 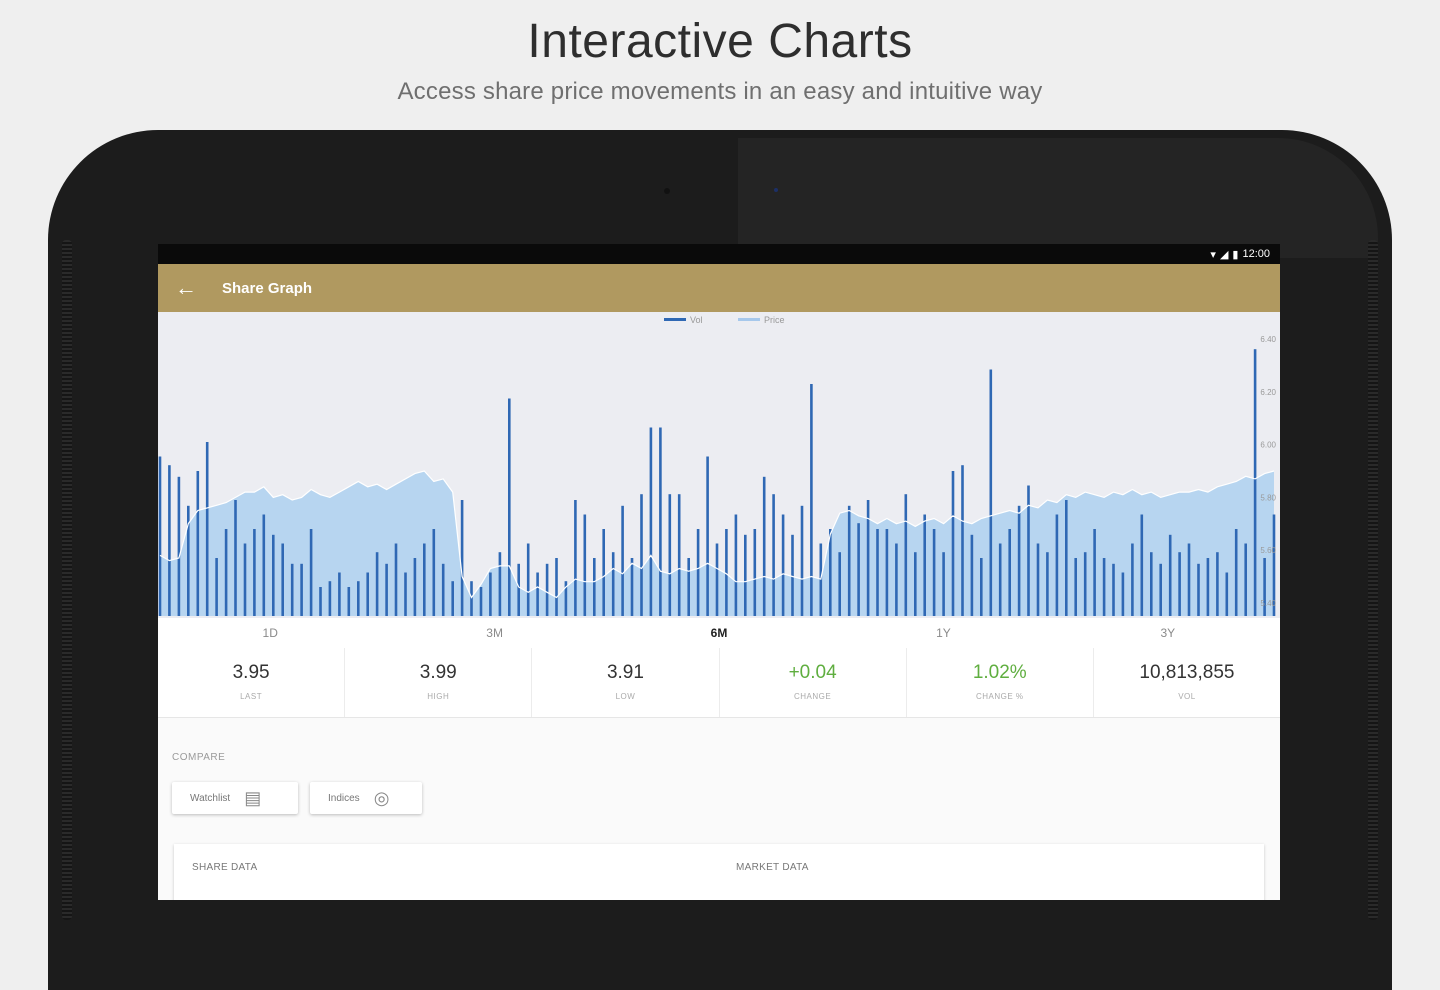 I want to click on indices-label: Indices, so click(x=344, y=798).